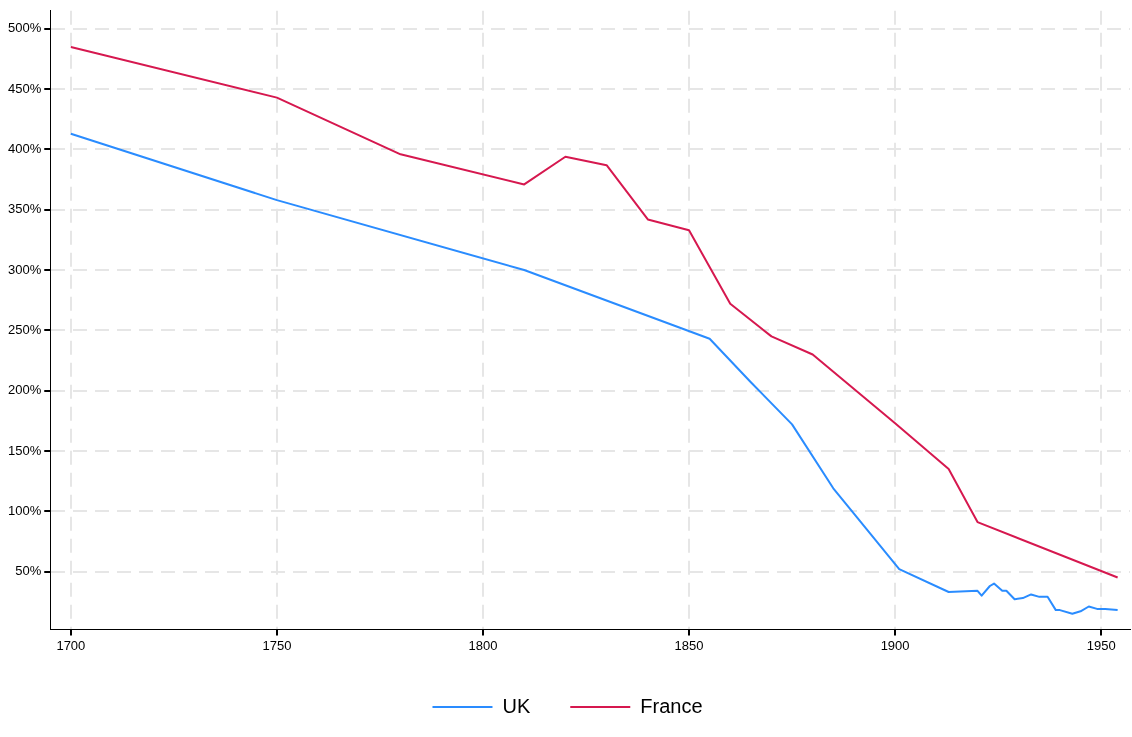 The height and width of the screenshot is (737, 1132). Describe the element at coordinates (671, 705) in the screenshot. I see `legend-label: France` at that location.